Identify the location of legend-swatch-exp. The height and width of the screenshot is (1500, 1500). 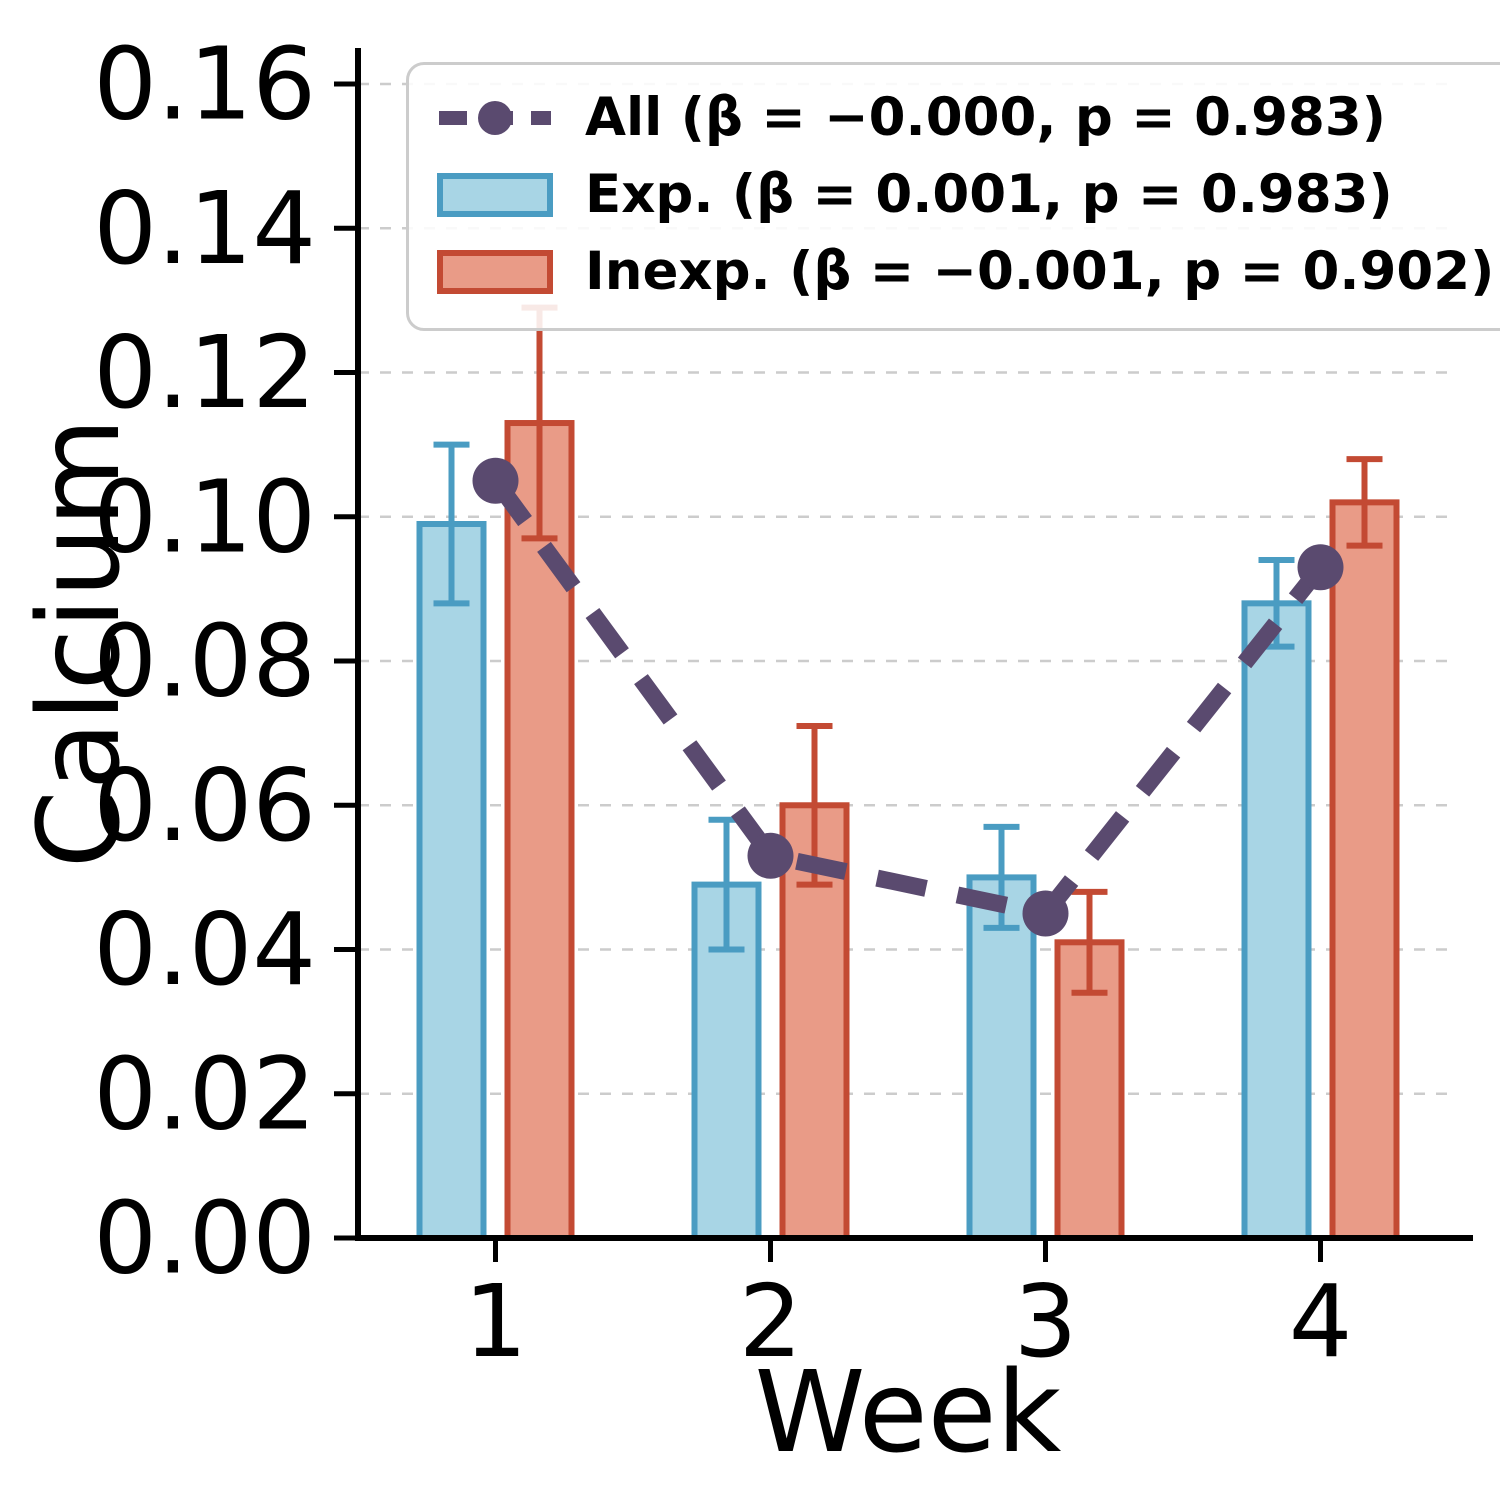
(495, 194).